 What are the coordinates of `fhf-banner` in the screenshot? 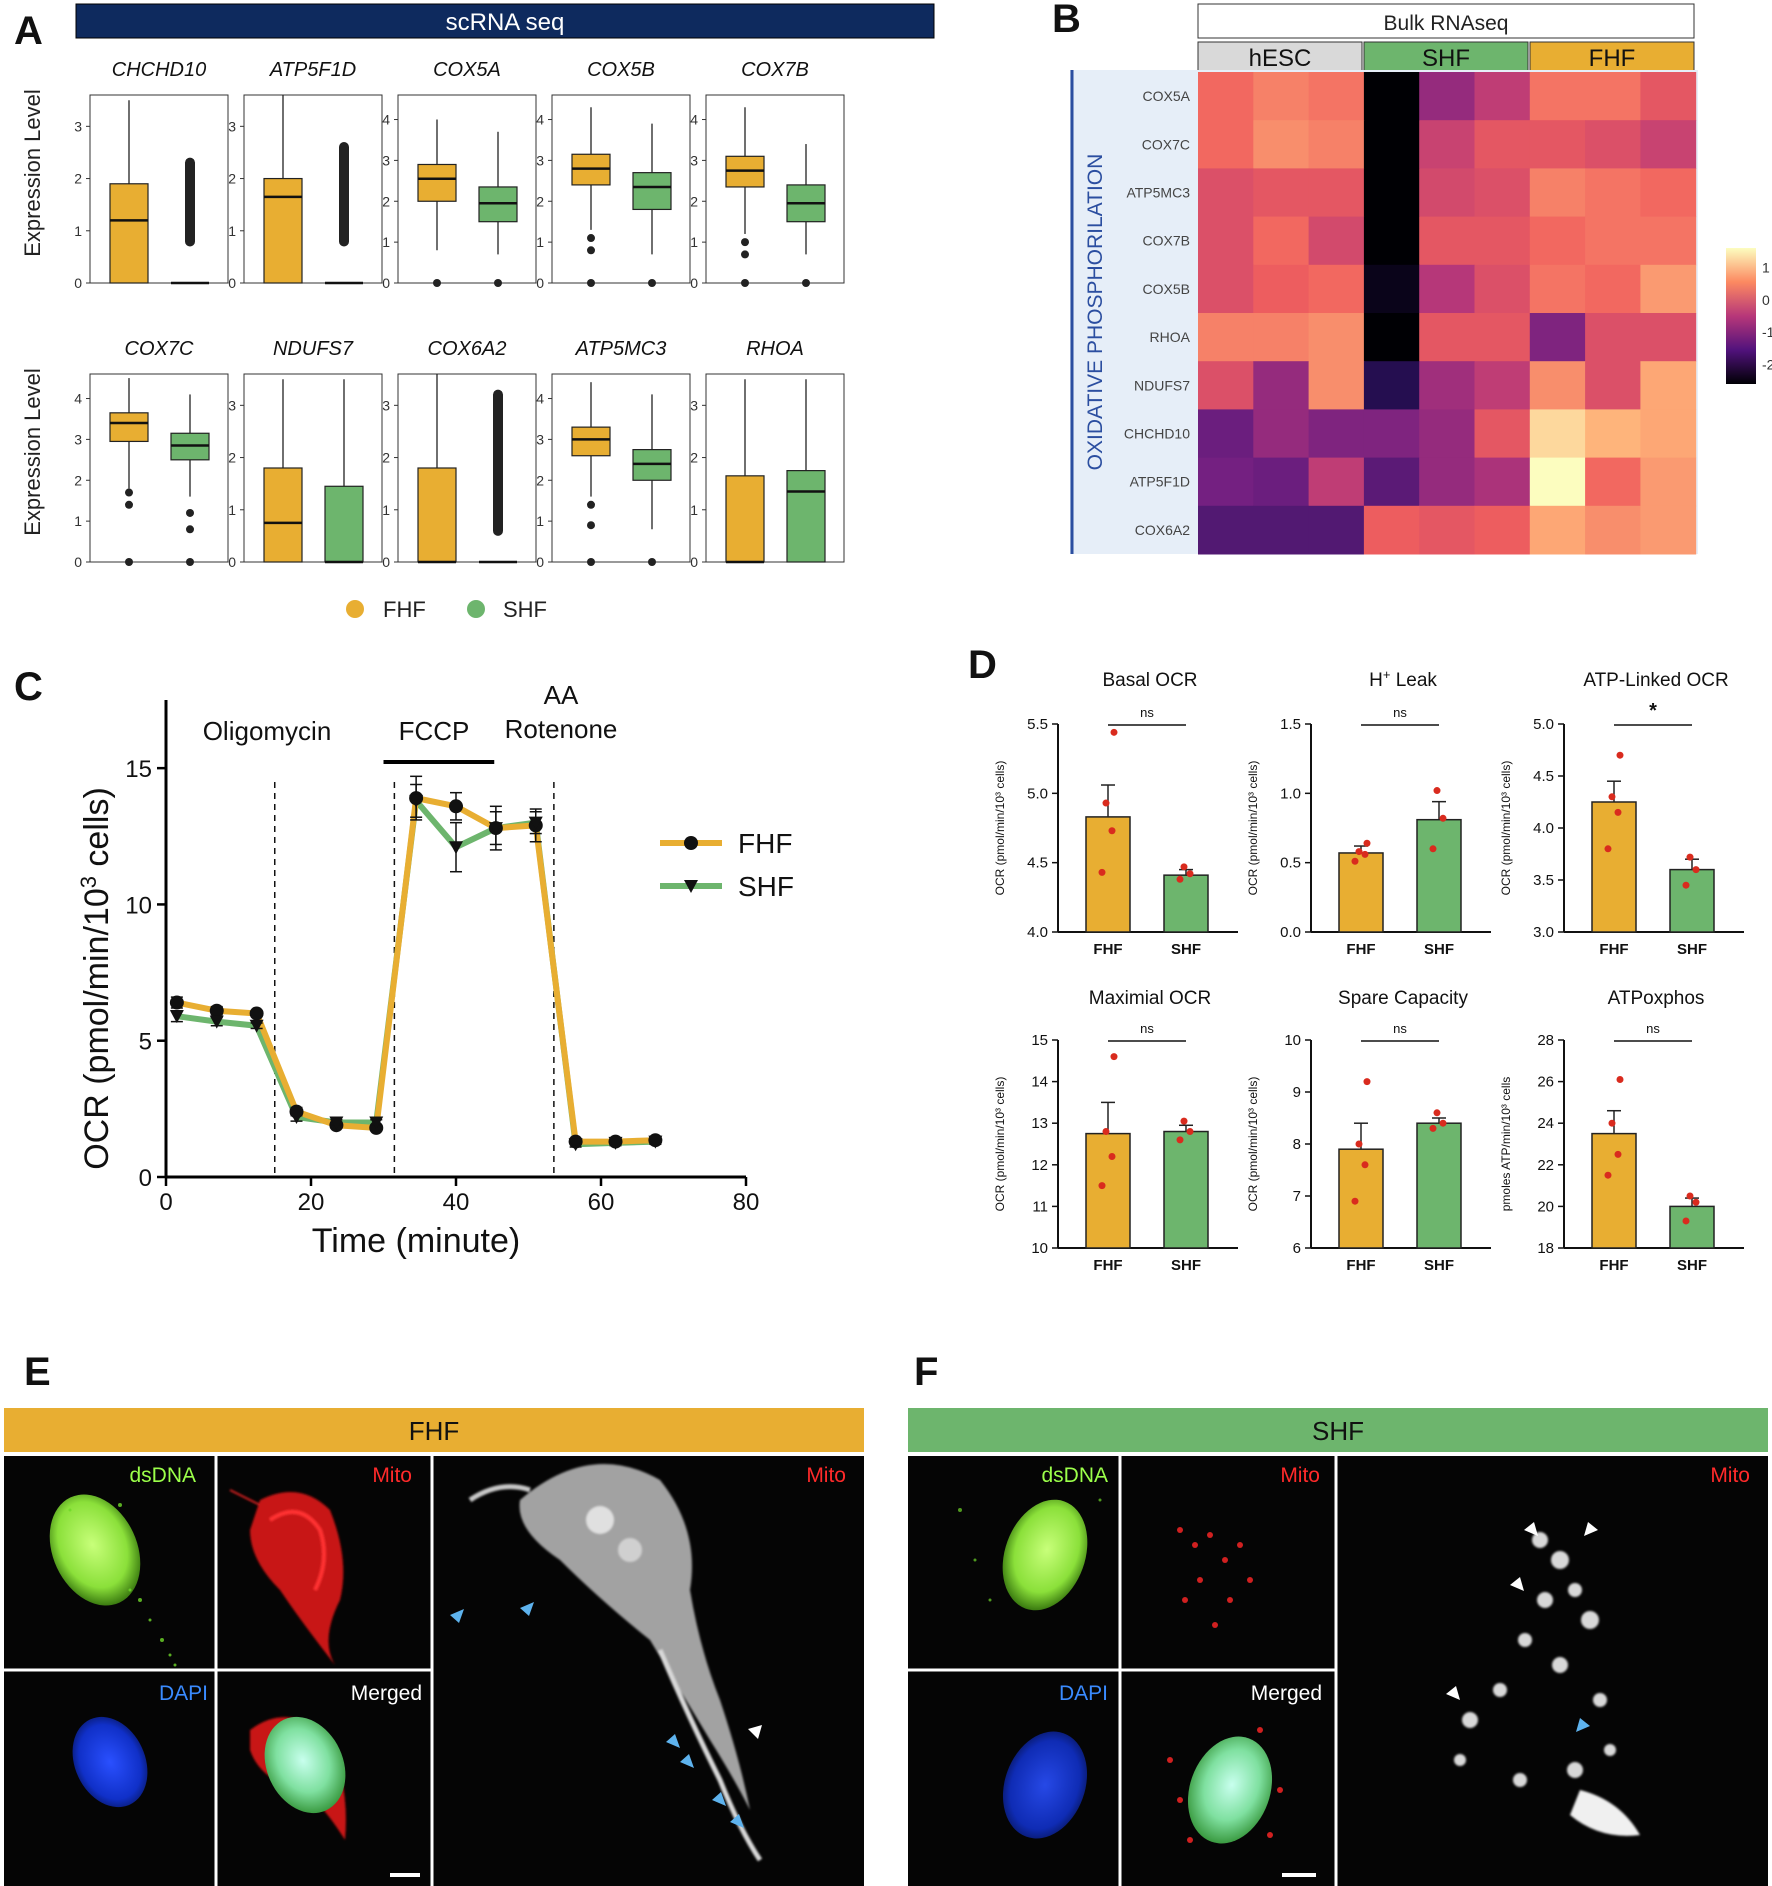 It's located at (434, 1430).